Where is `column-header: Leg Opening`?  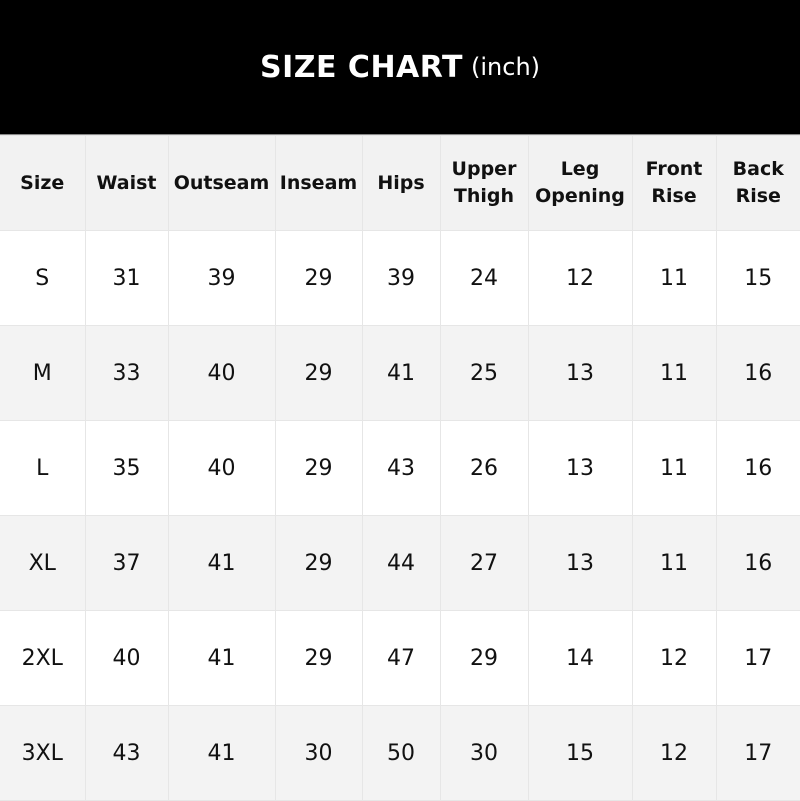 column-header: Leg Opening is located at coordinates (580, 183).